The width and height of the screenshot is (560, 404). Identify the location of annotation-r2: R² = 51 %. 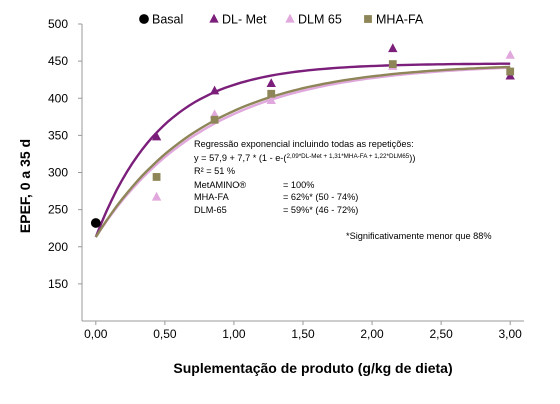
(214, 171).